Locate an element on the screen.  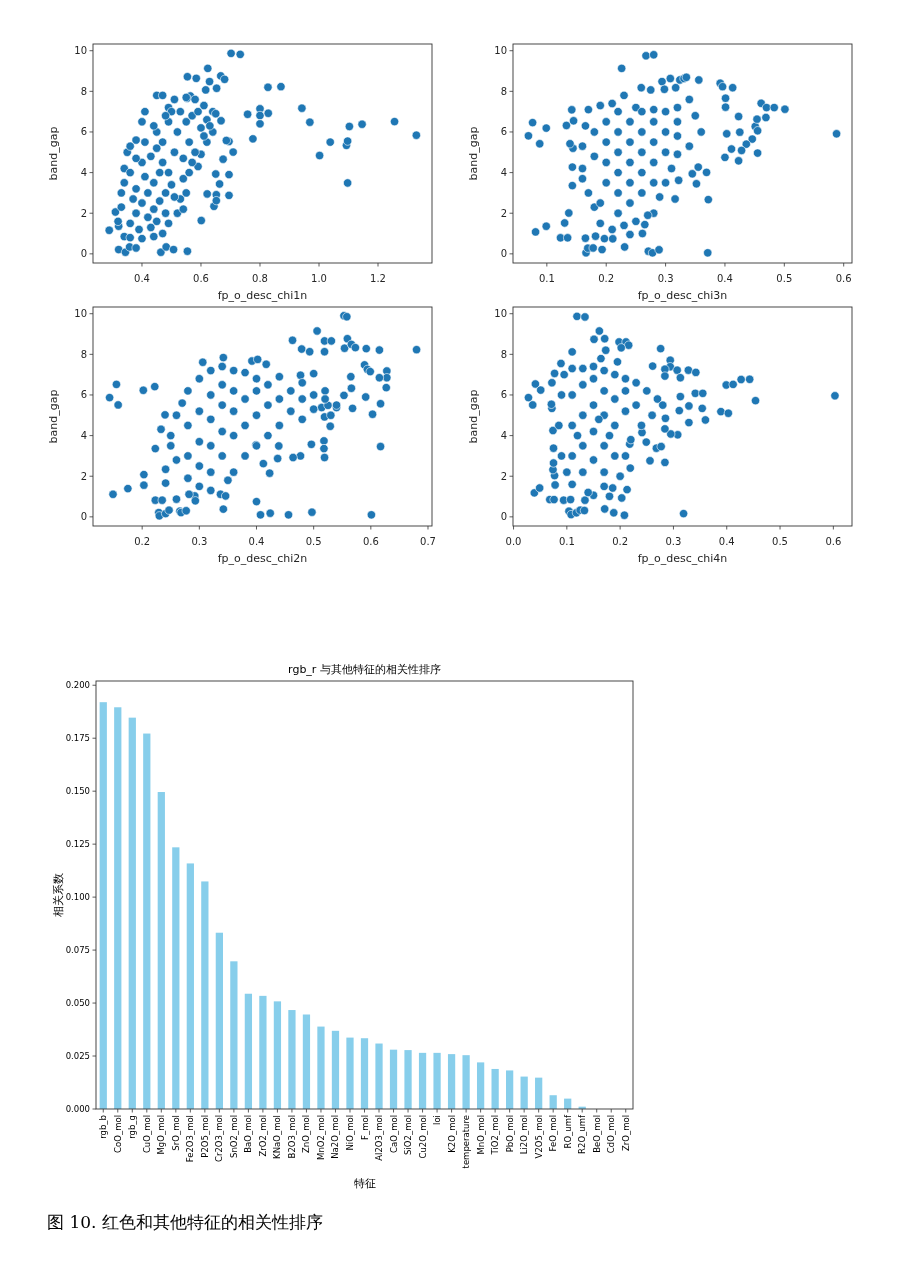
x-tick-label: BaO_mol is located at coordinates (248, 1134).